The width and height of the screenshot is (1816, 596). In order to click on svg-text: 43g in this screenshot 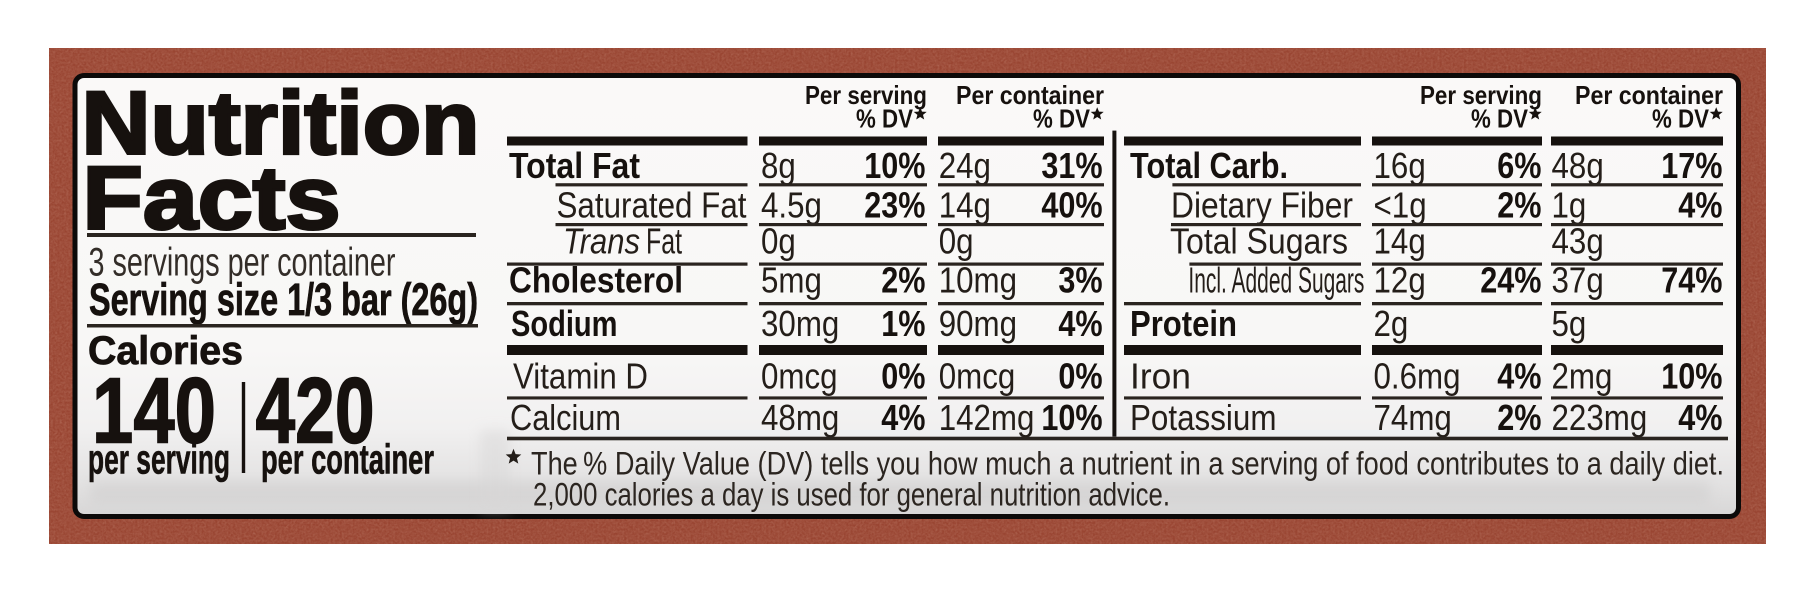, I will do `click(1578, 240)`.